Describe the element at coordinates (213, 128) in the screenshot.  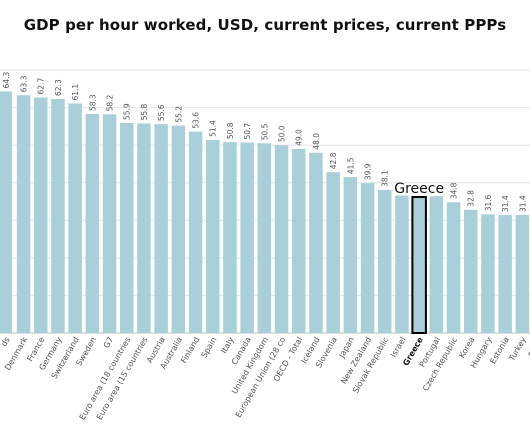
I see `bar-value-label: 51.4` at that location.